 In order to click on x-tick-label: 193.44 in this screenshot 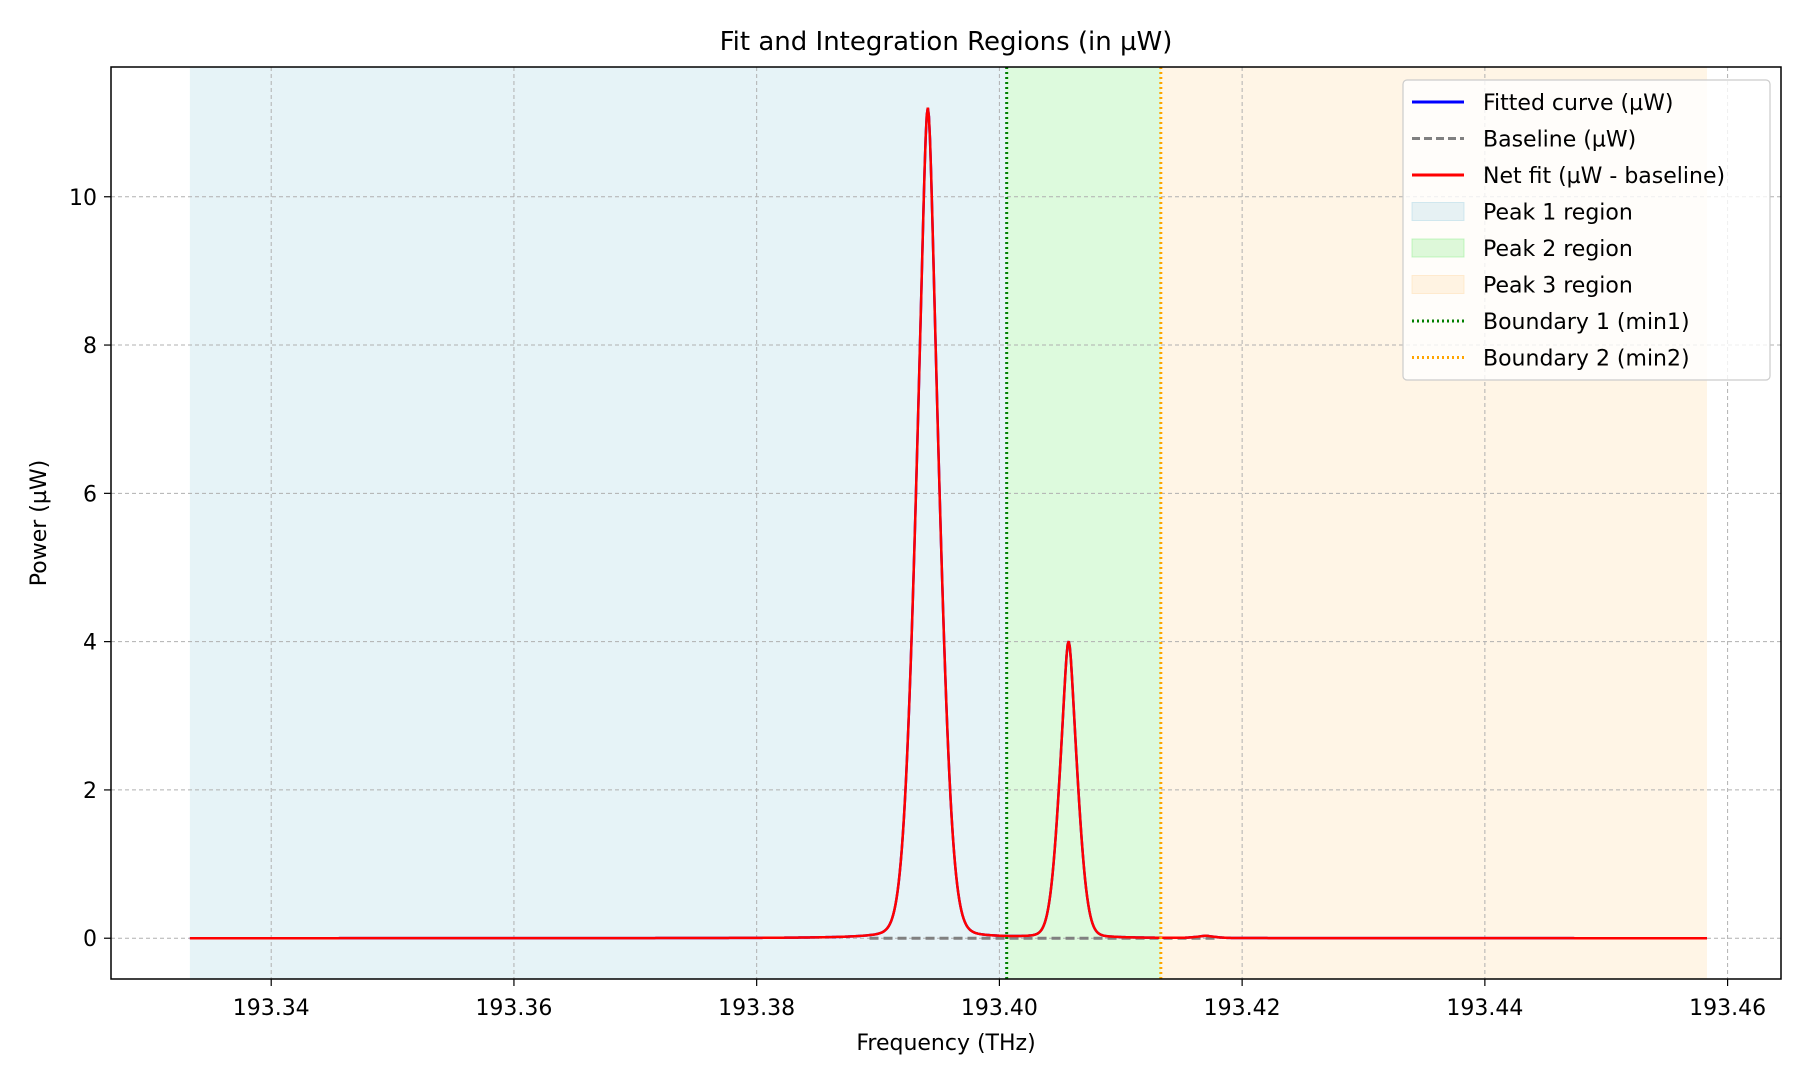, I will do `click(1484, 1008)`.